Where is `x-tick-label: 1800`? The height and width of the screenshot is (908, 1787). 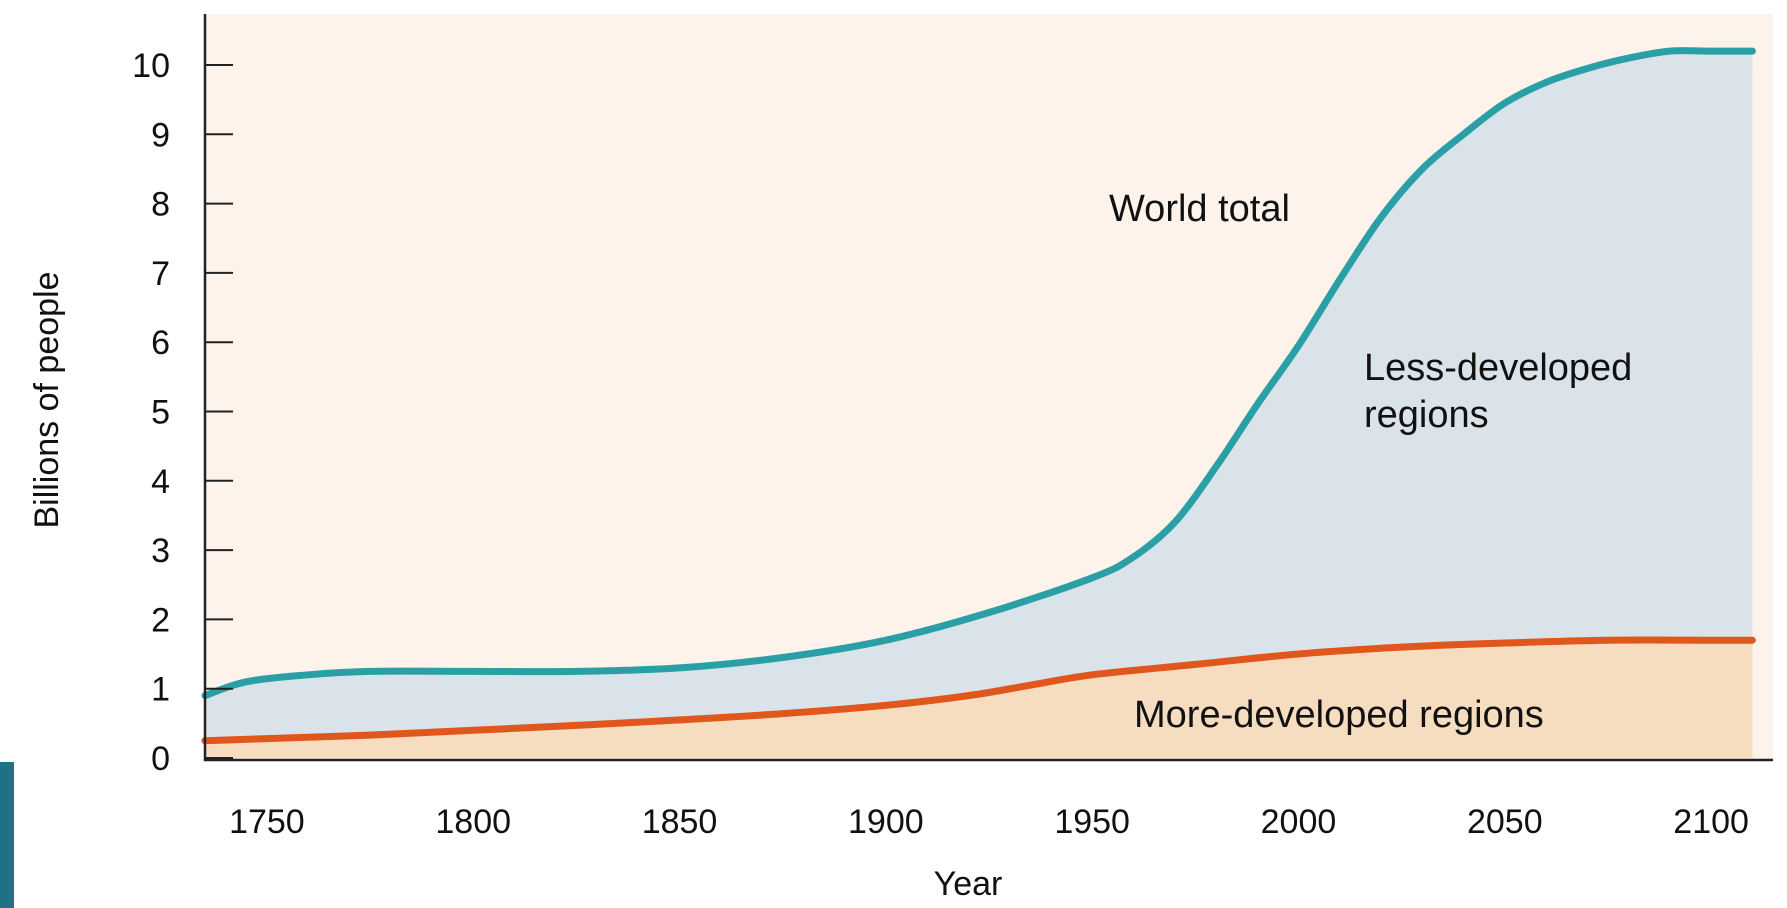
x-tick-label: 1800 is located at coordinates (473, 822).